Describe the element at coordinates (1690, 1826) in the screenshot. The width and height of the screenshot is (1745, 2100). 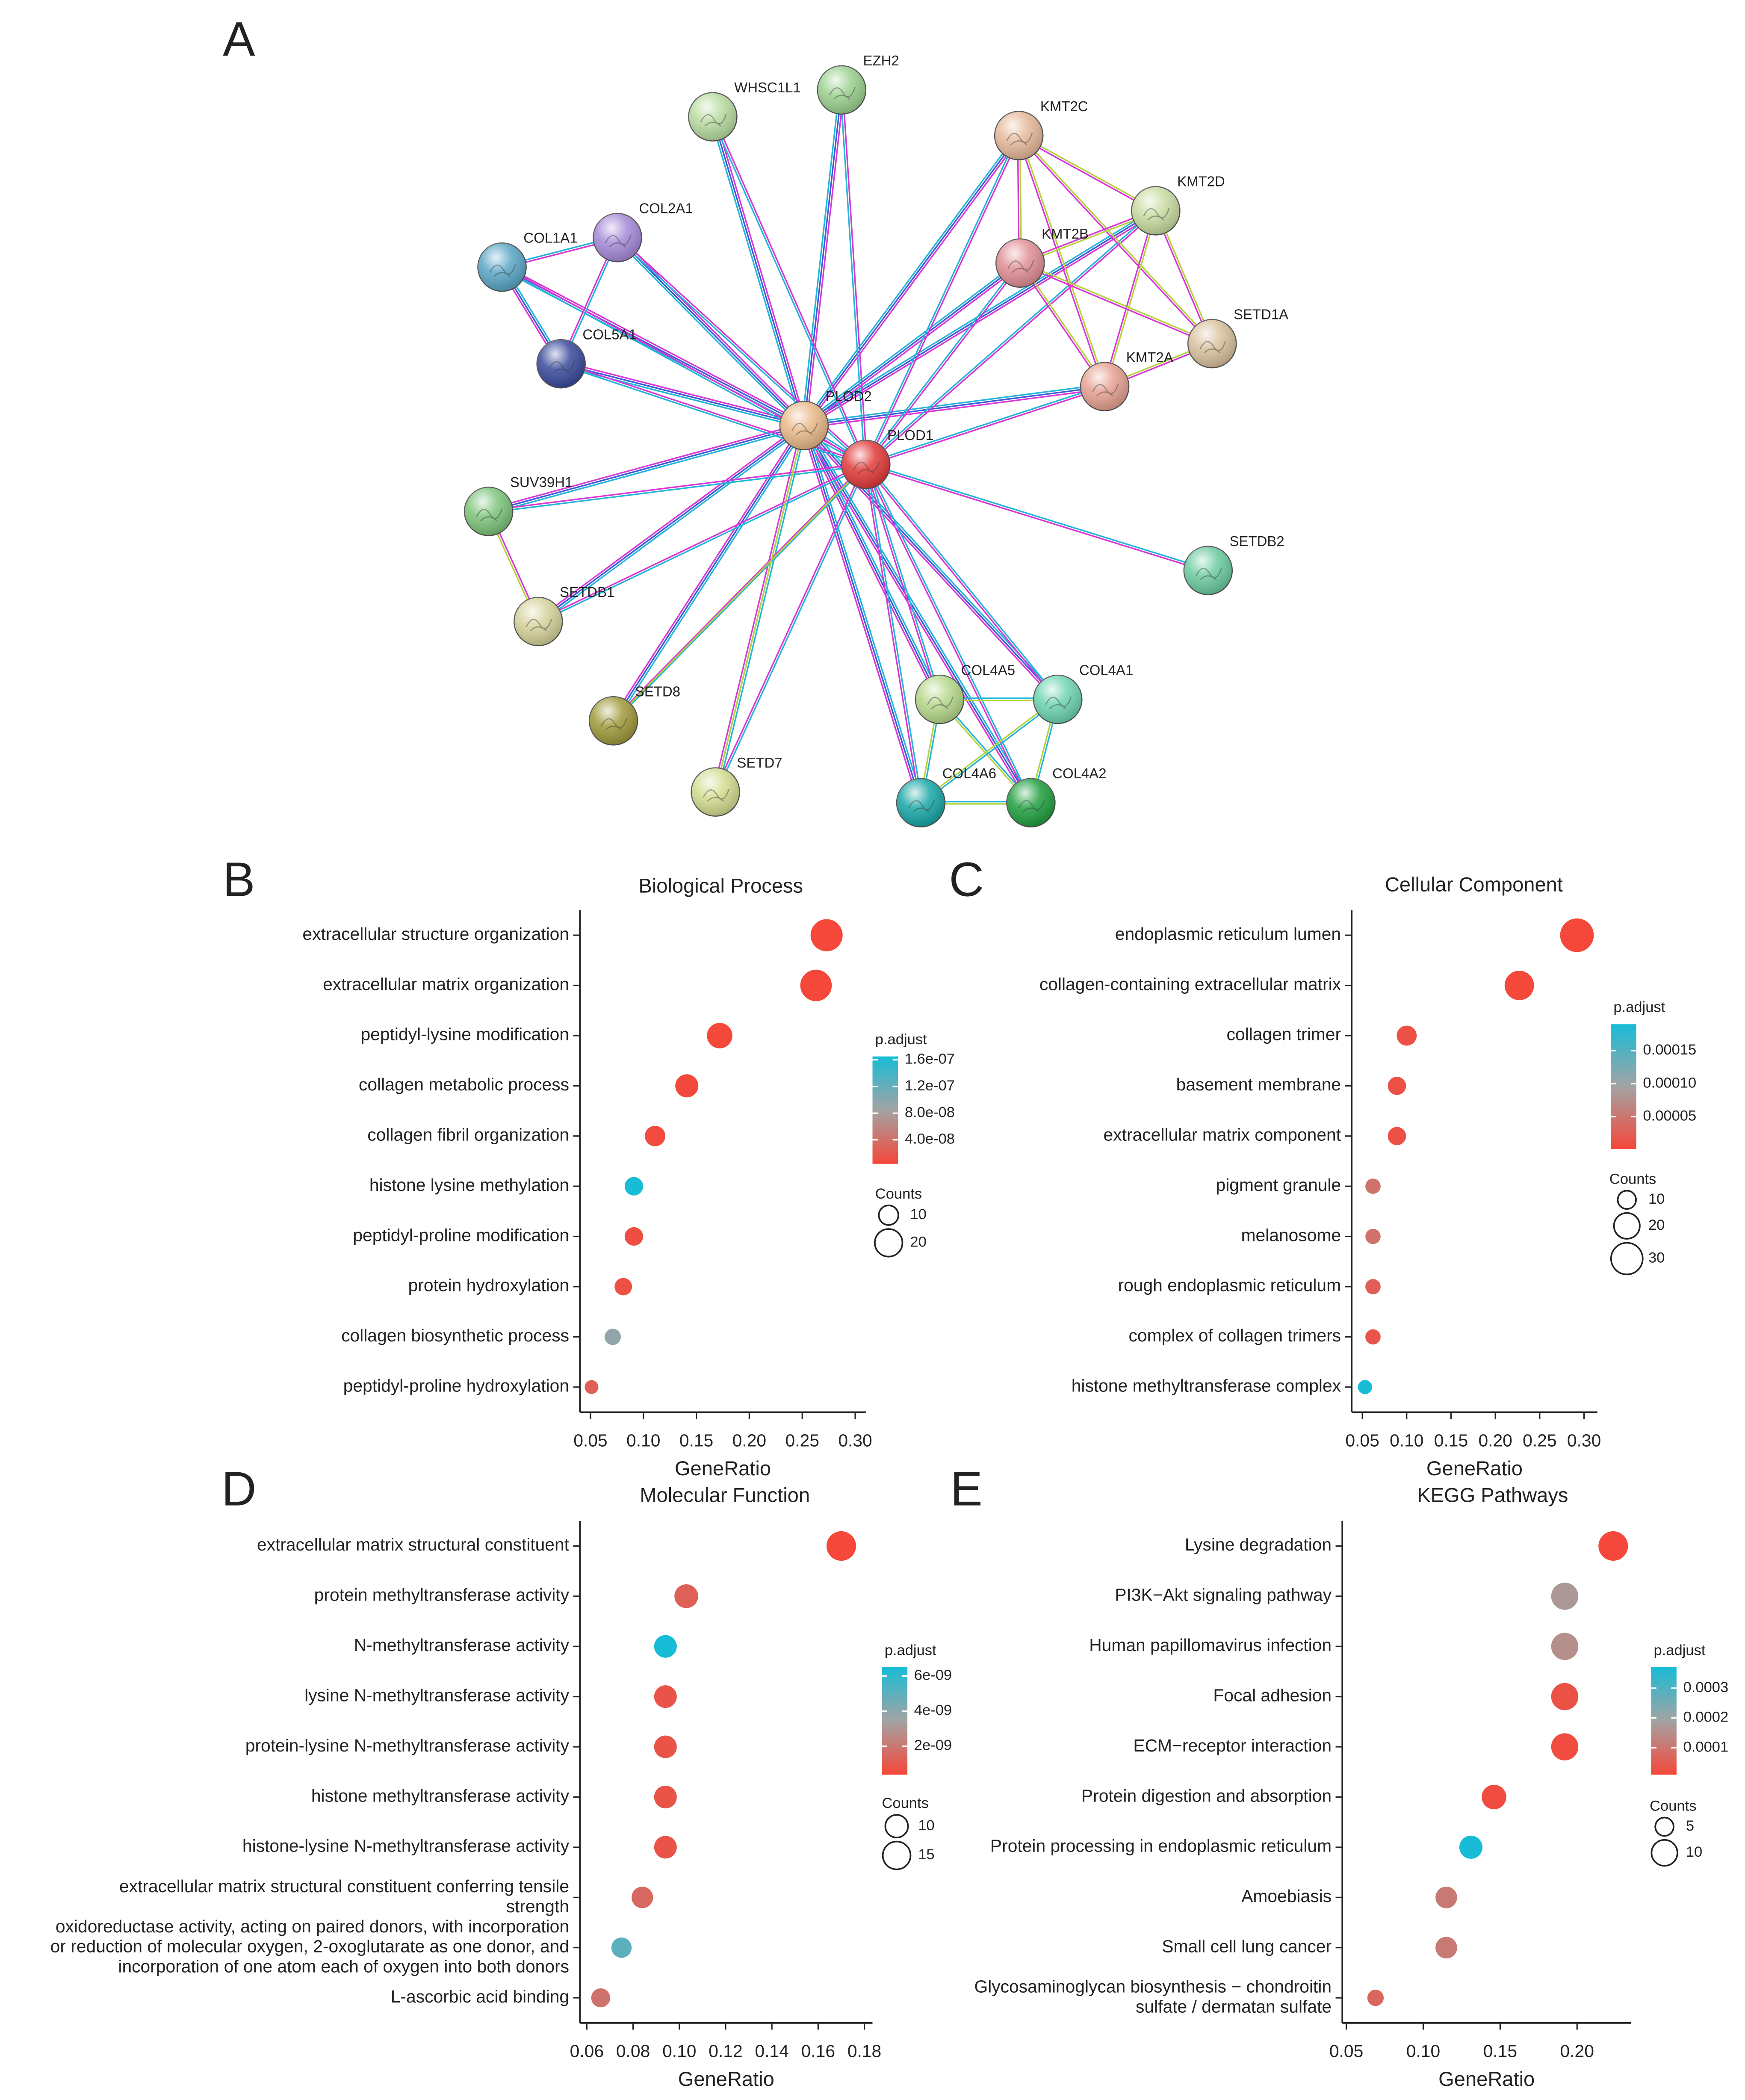
I see `size-legend-label: 5` at that location.